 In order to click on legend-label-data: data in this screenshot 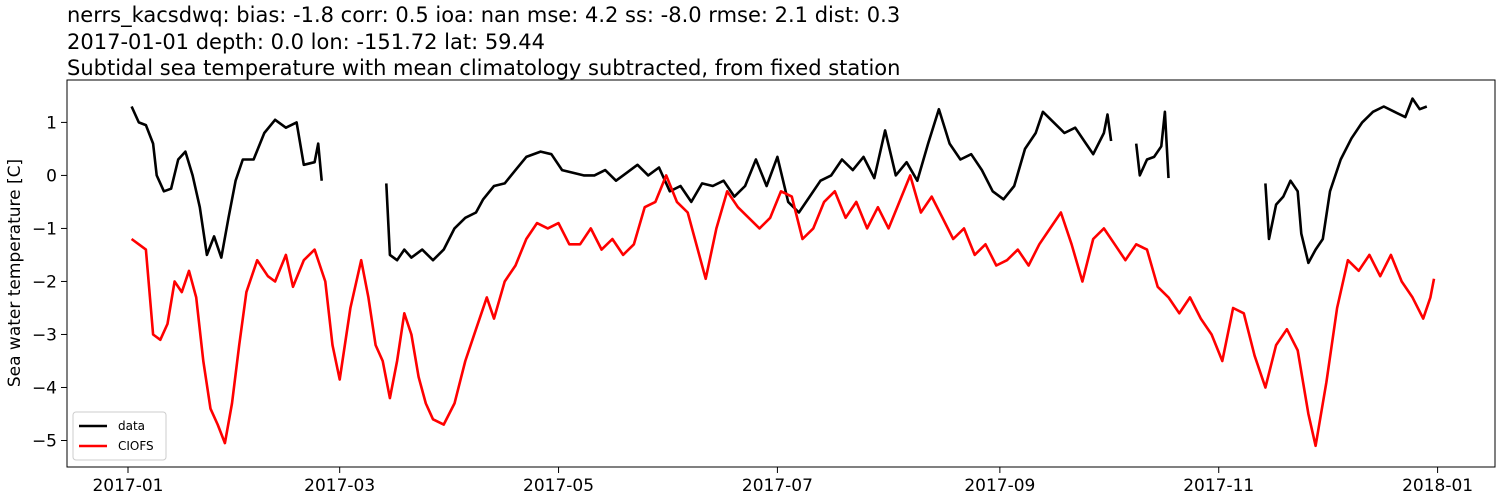, I will do `click(131, 426)`.